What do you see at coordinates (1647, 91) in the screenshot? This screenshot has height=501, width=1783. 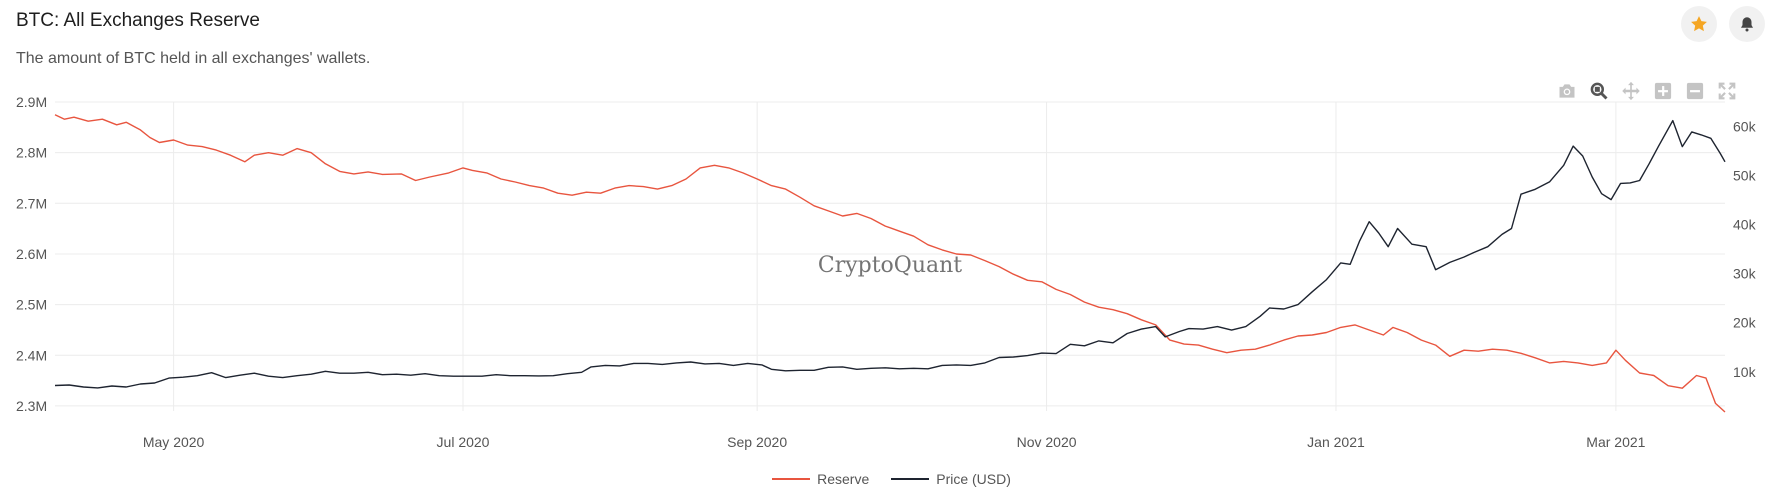 I see `chart-toolbar` at bounding box center [1647, 91].